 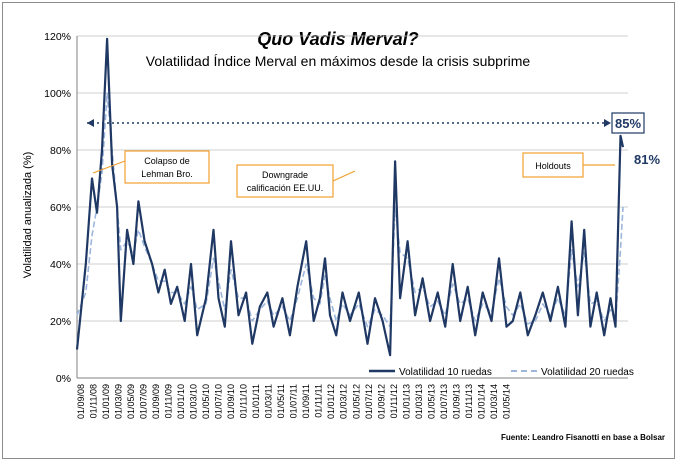 I want to click on x-tick-19: 01/11/11, so click(x=319, y=401).